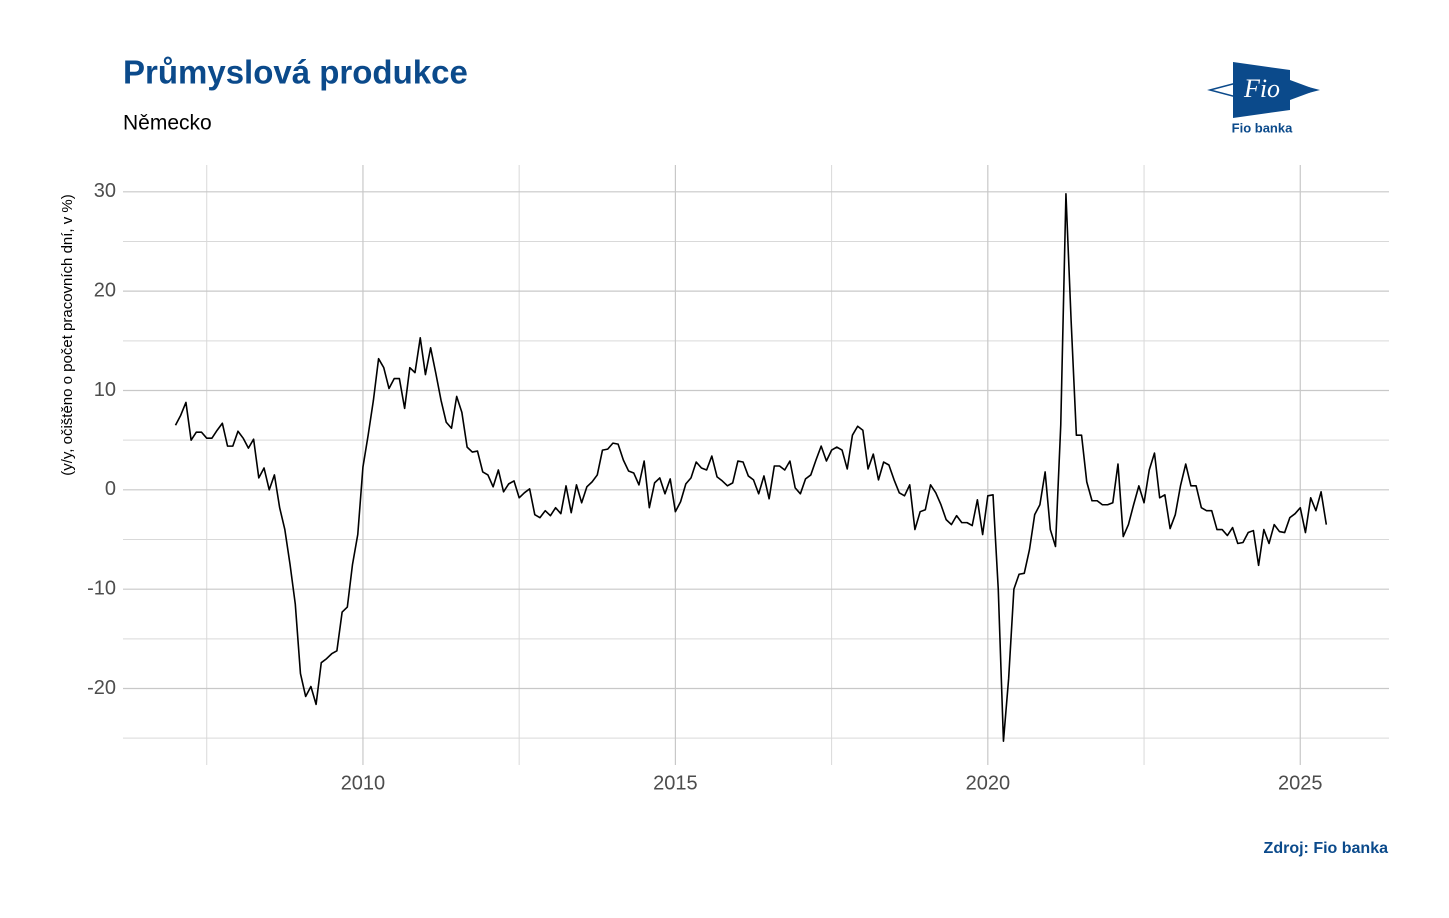 This screenshot has height=918, width=1449. What do you see at coordinates (105, 290) in the screenshot?
I see `y-tick-label: 20` at bounding box center [105, 290].